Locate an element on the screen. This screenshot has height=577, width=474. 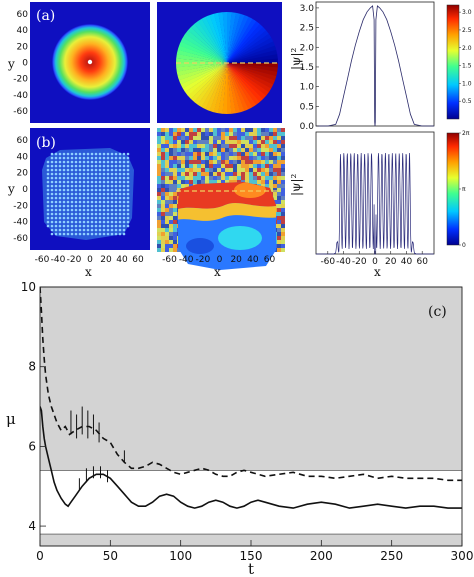
map-a-ytick-label: 60 is located at coordinates (23, 15).